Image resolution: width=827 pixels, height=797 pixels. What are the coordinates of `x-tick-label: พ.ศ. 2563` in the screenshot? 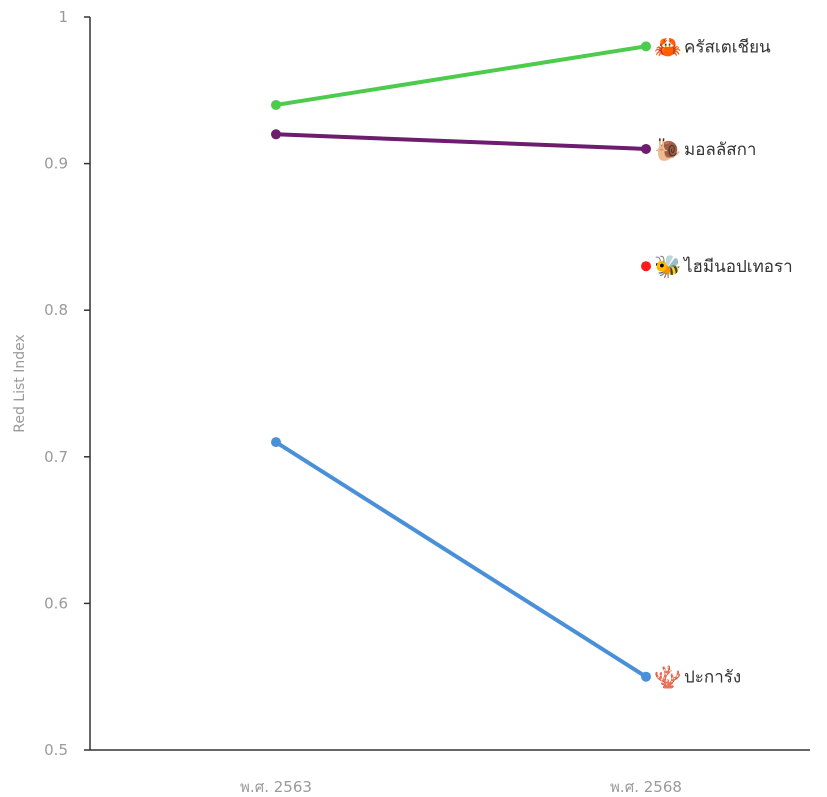 It's located at (276, 787).